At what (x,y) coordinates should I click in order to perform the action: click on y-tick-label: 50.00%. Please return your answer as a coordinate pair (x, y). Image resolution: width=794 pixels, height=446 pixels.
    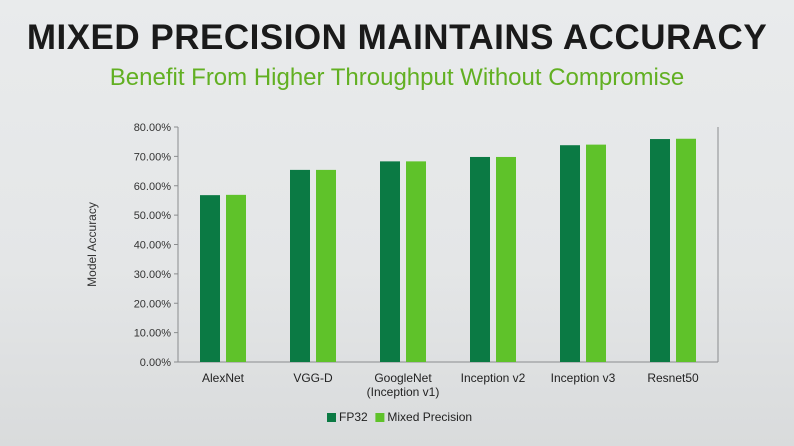
    Looking at the image, I should click on (153, 216).